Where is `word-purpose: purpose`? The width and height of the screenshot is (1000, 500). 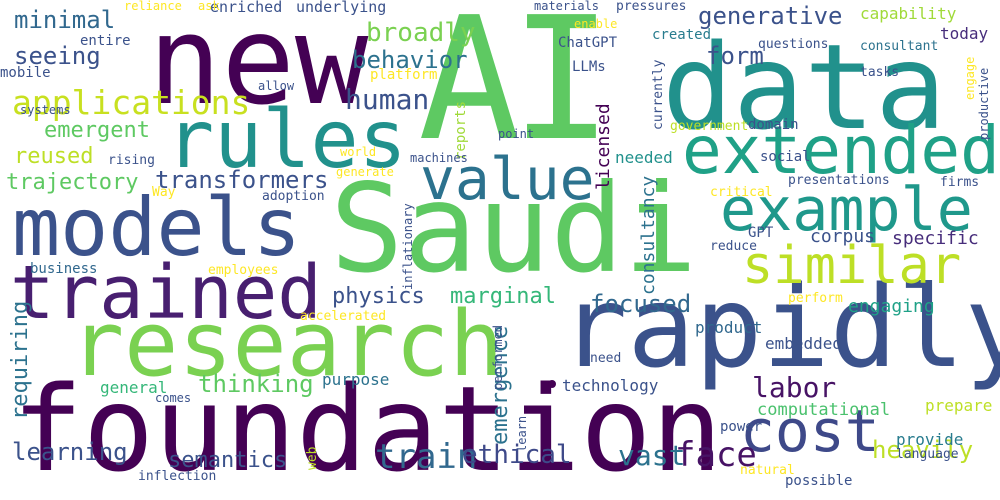 word-purpose: purpose is located at coordinates (356, 379).